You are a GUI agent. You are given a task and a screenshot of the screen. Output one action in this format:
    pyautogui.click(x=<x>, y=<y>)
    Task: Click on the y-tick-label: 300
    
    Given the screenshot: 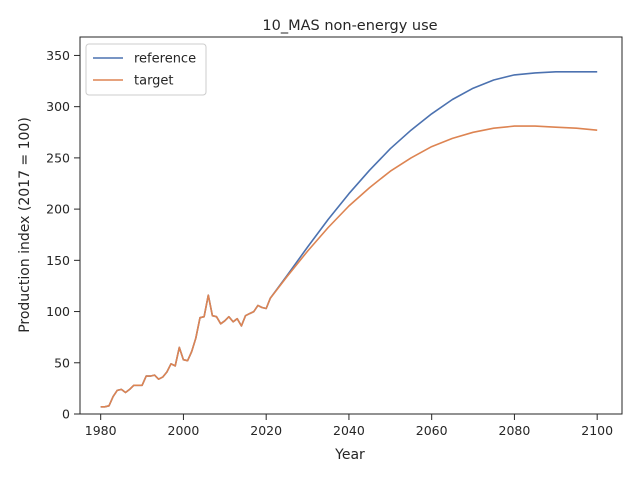 What is the action you would take?
    pyautogui.click(x=58, y=106)
    